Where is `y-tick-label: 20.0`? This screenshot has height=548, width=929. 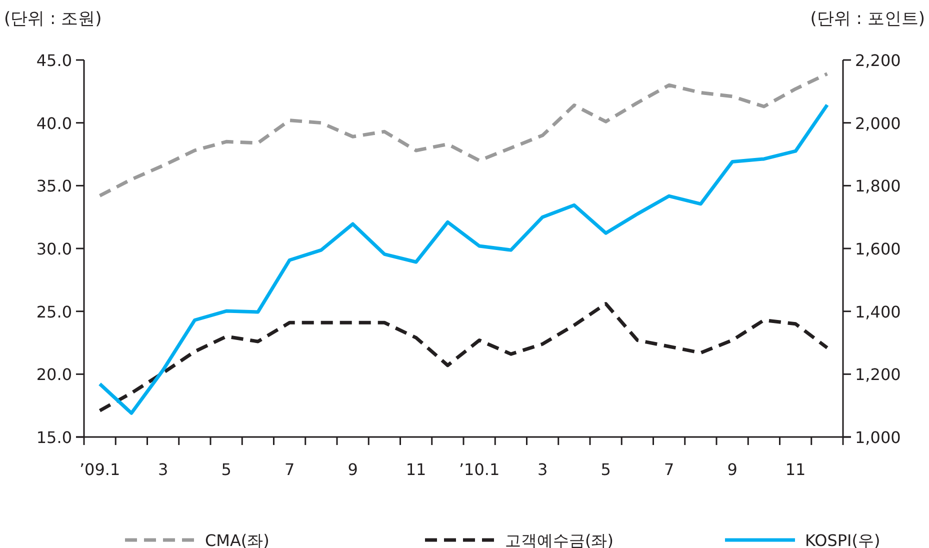
y-tick-label: 20.0 is located at coordinates (54, 374).